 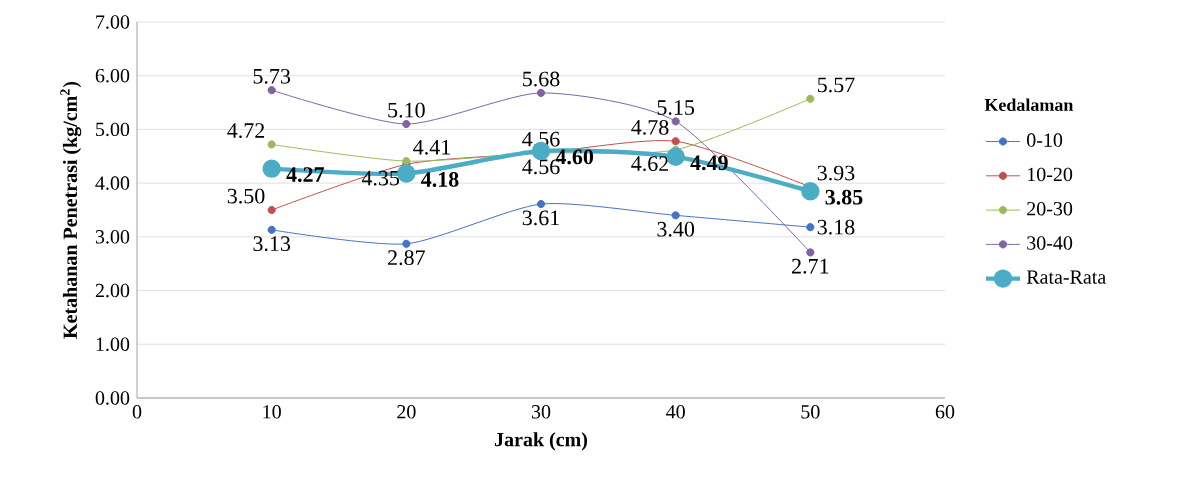 I want to click on data-label: 2.87, so click(x=406, y=258).